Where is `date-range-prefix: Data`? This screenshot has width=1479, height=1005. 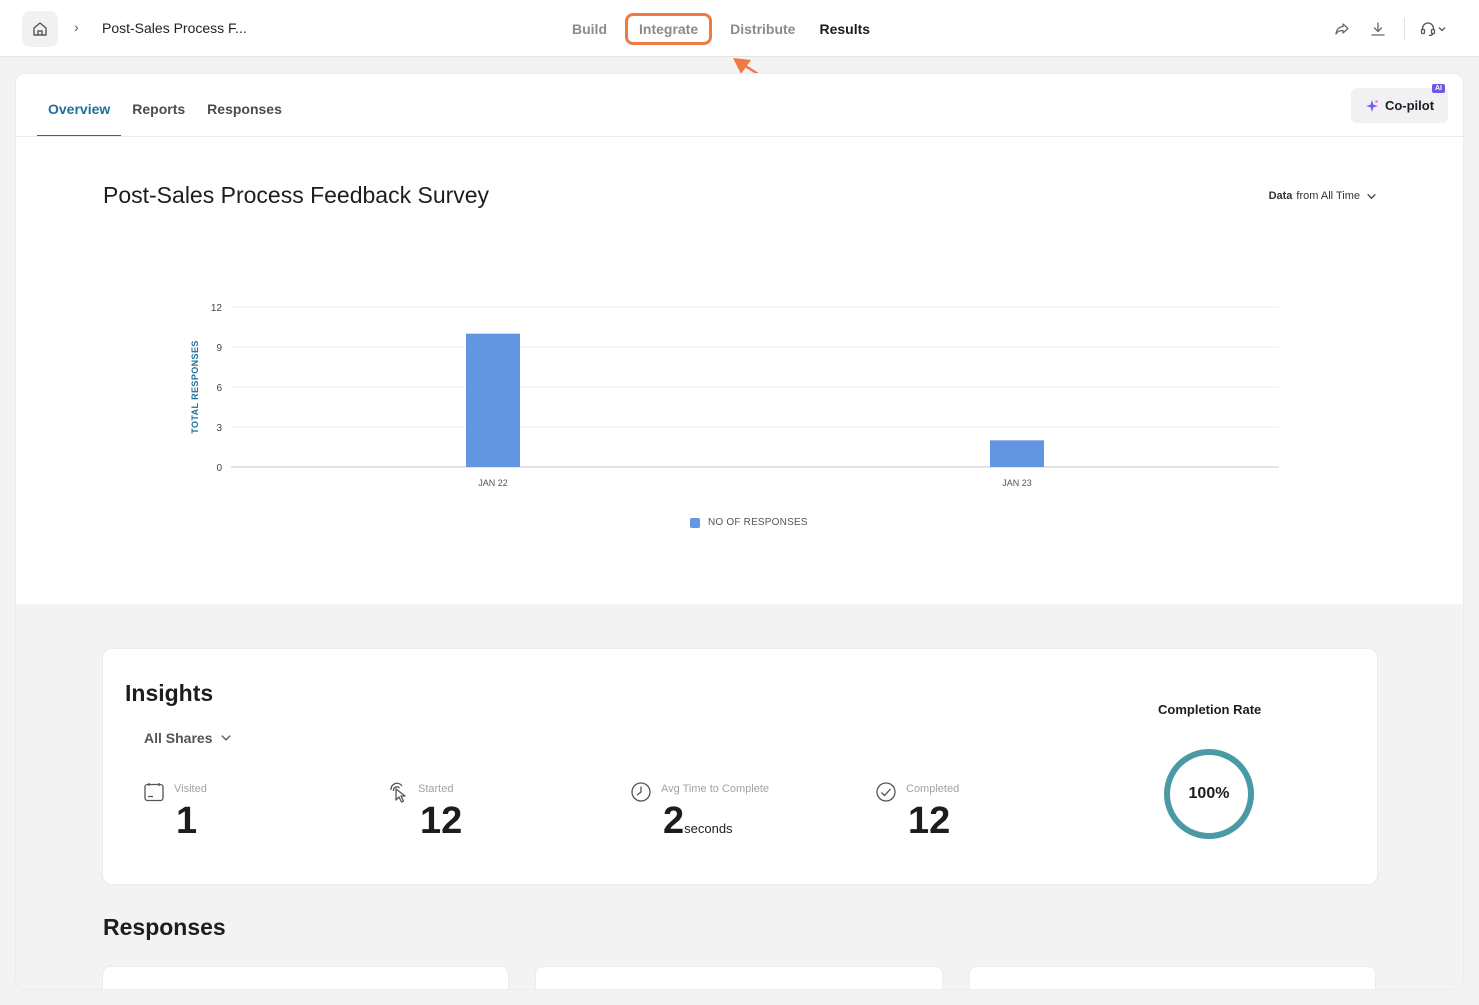 date-range-prefix: Data is located at coordinates (1280, 196).